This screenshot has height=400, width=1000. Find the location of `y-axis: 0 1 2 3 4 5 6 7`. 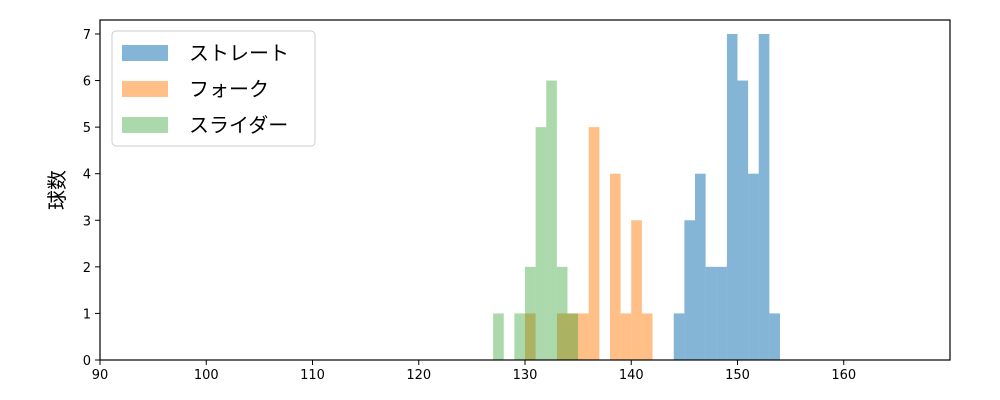

y-axis: 0 1 2 3 4 5 6 7 is located at coordinates (91, 198).